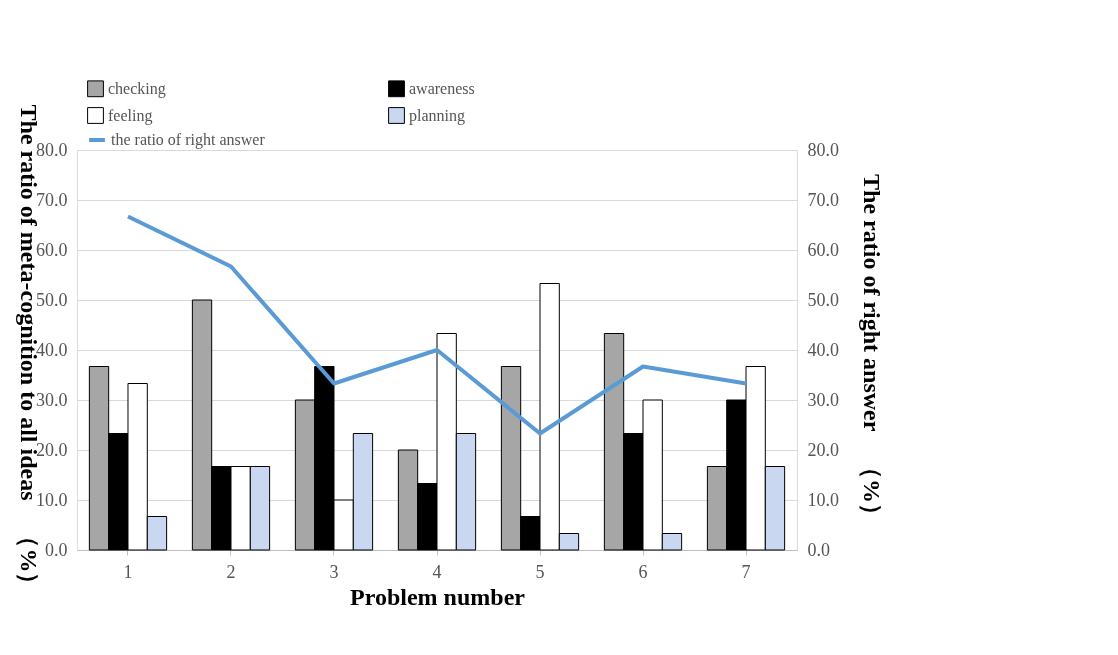 This screenshot has width=1118, height=655. Describe the element at coordinates (823, 349) in the screenshot. I see `y2-tick-label: 40.0` at that location.